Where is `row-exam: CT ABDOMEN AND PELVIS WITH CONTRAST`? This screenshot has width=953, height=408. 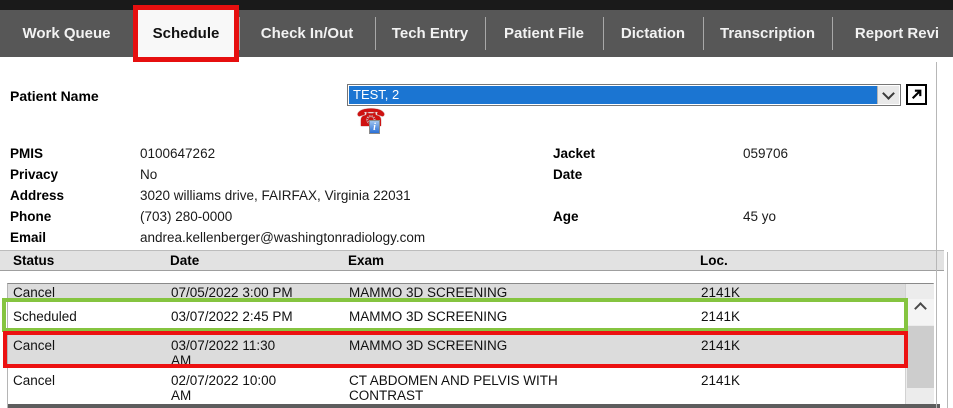 row-exam: CT ABDOMEN AND PELVIS WITH CONTRAST is located at coordinates (453, 388).